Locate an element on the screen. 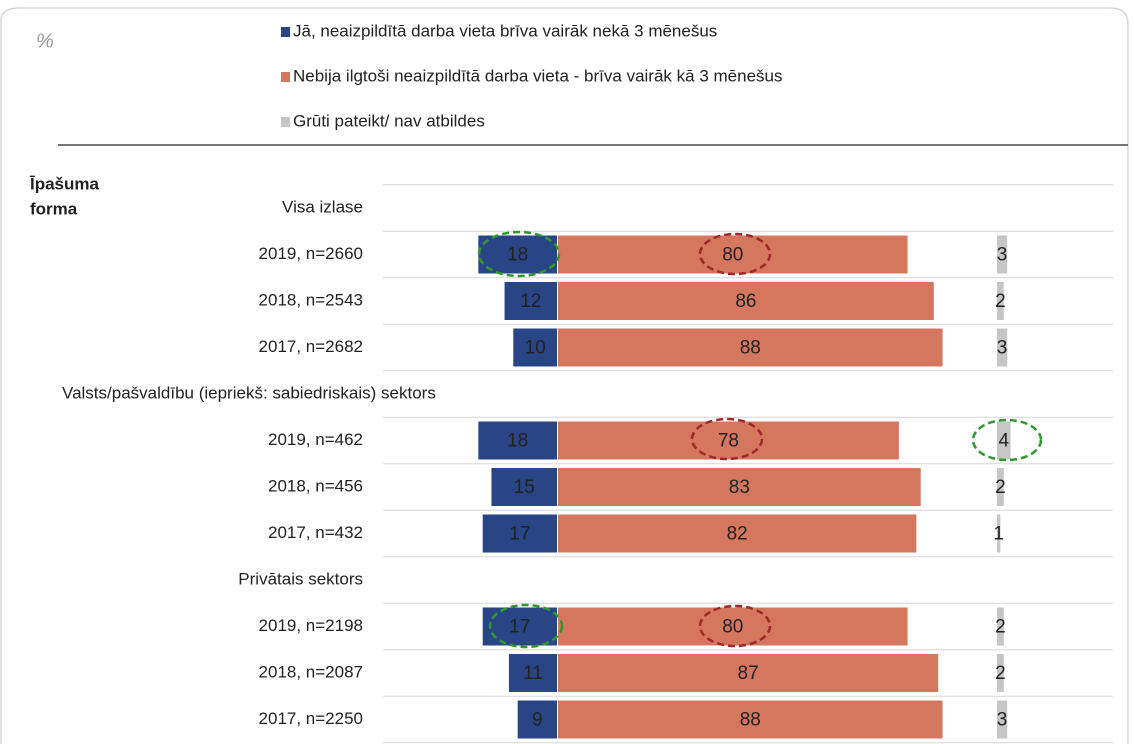  y-tick-label: 2018, n=2087 is located at coordinates (311, 671).